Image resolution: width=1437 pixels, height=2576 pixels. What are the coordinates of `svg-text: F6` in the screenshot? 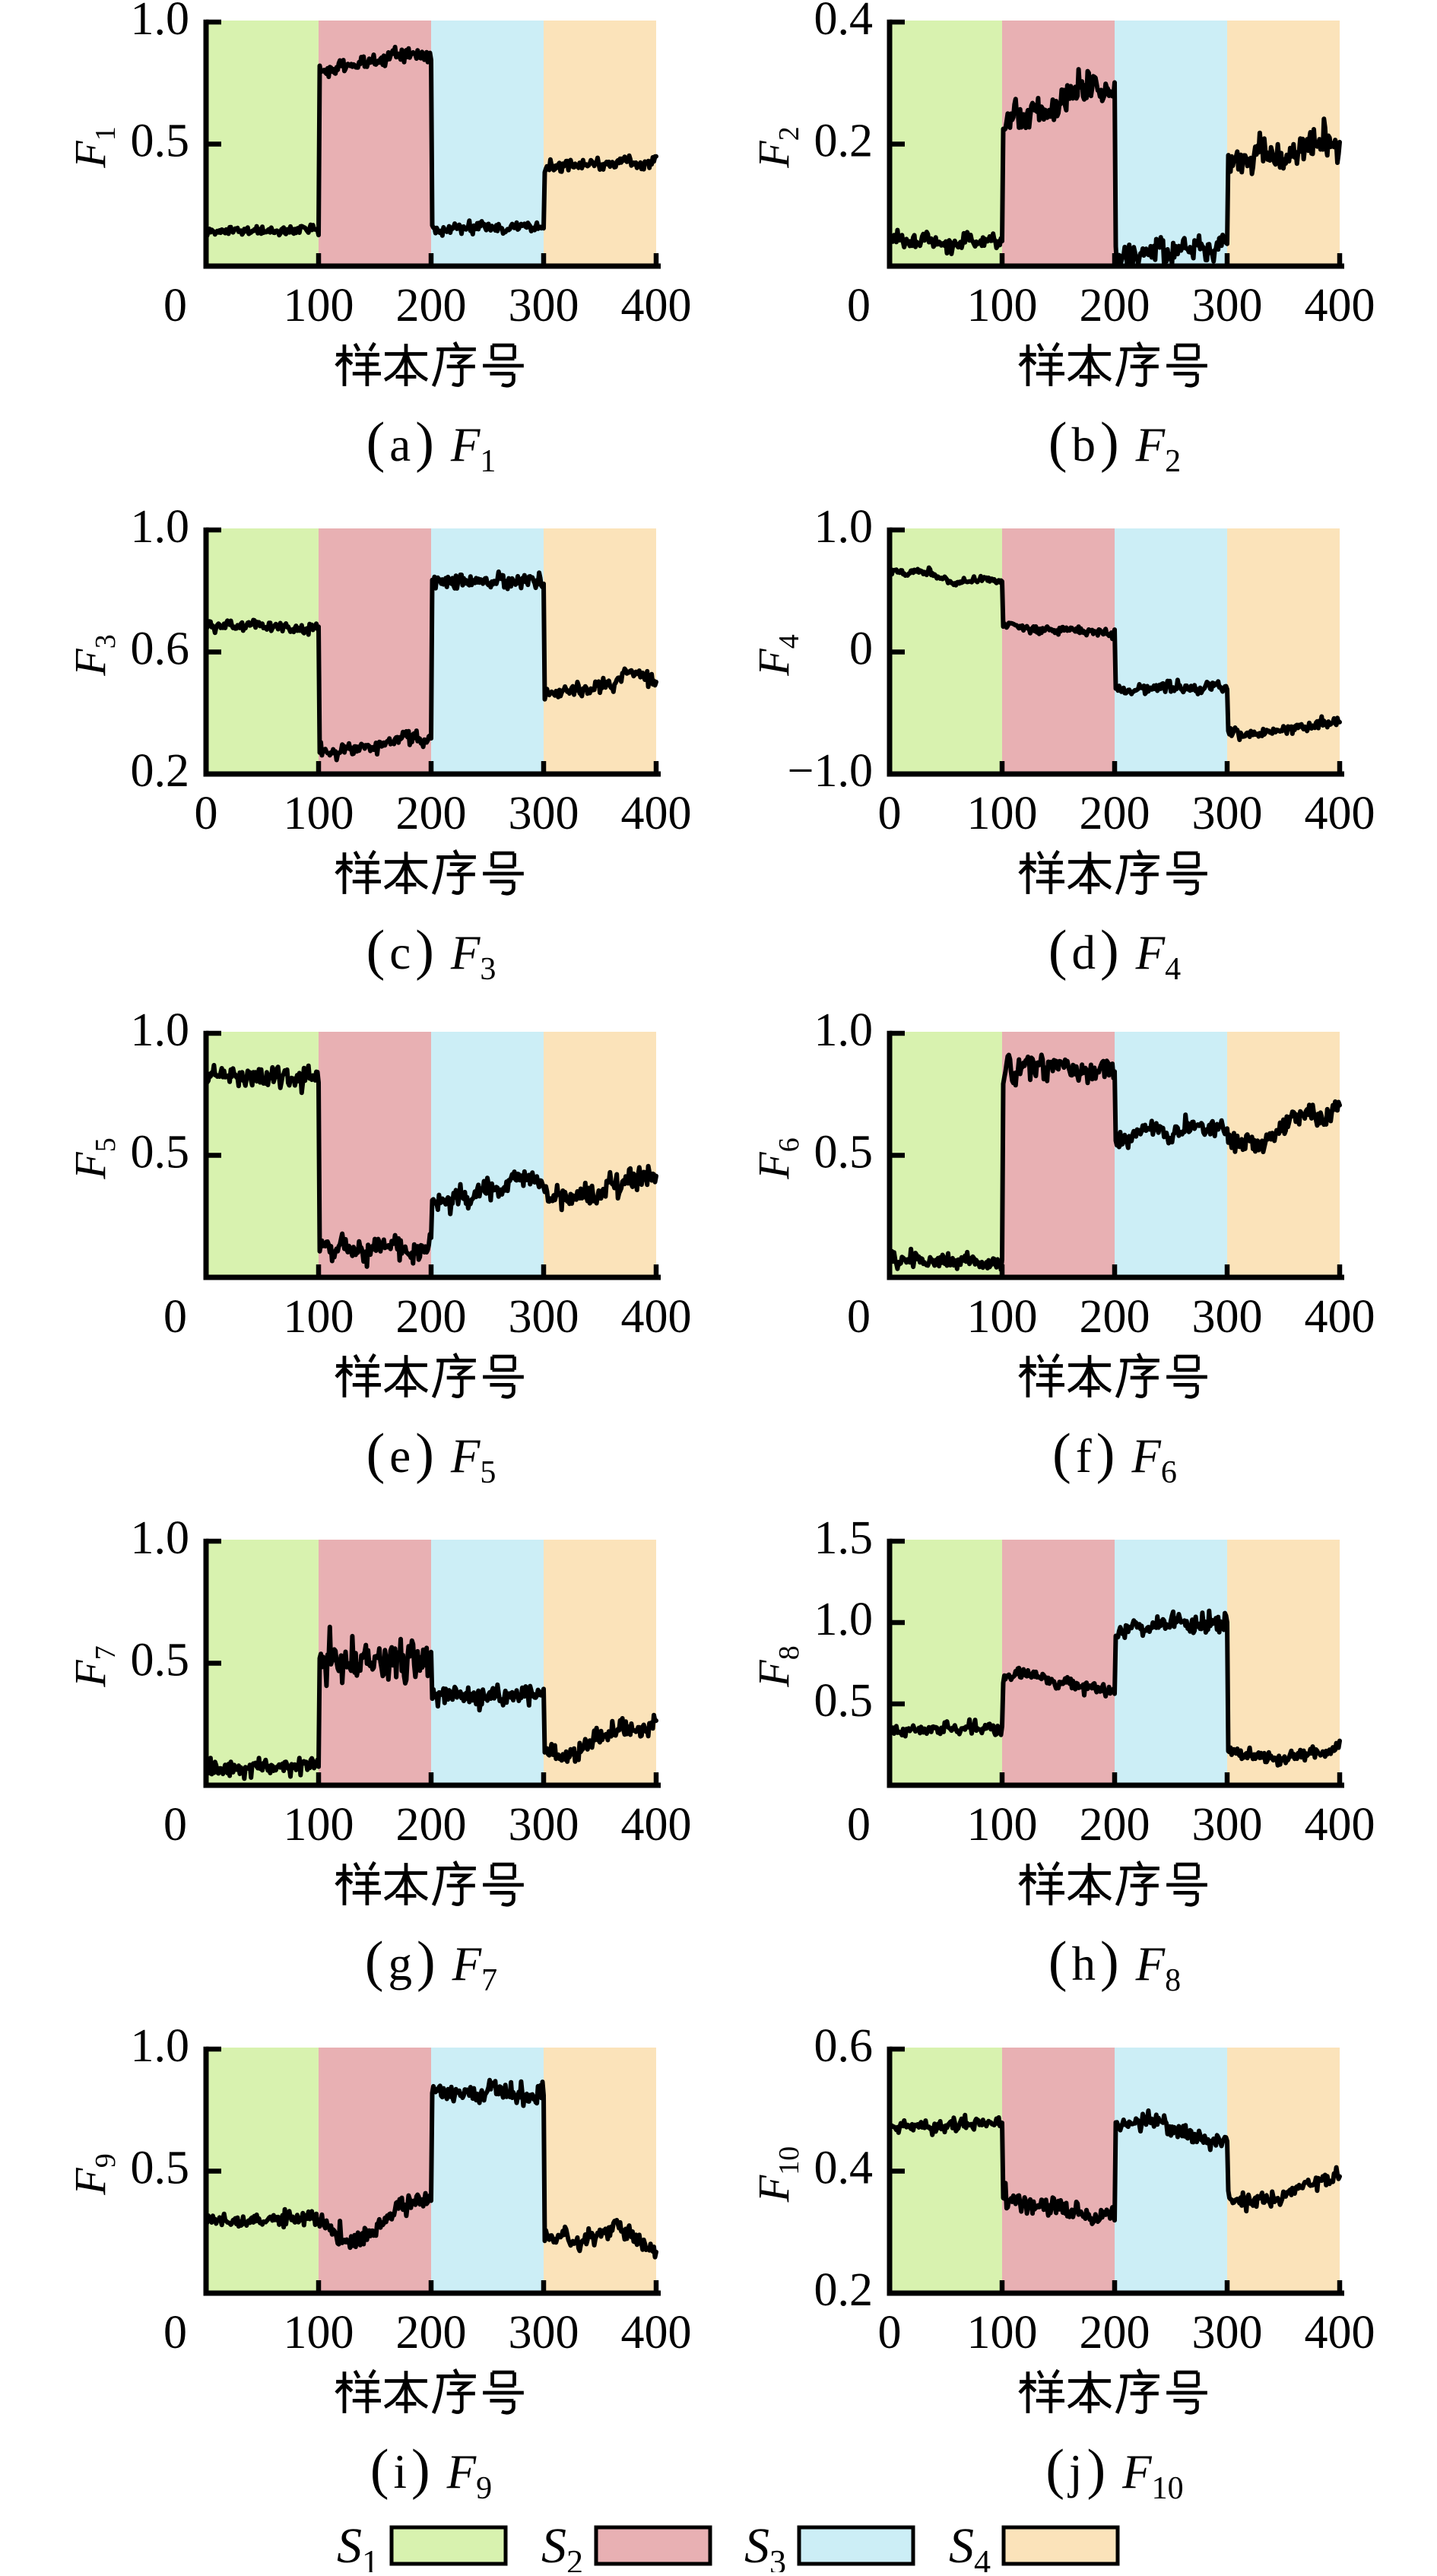 It's located at (777, 1158).